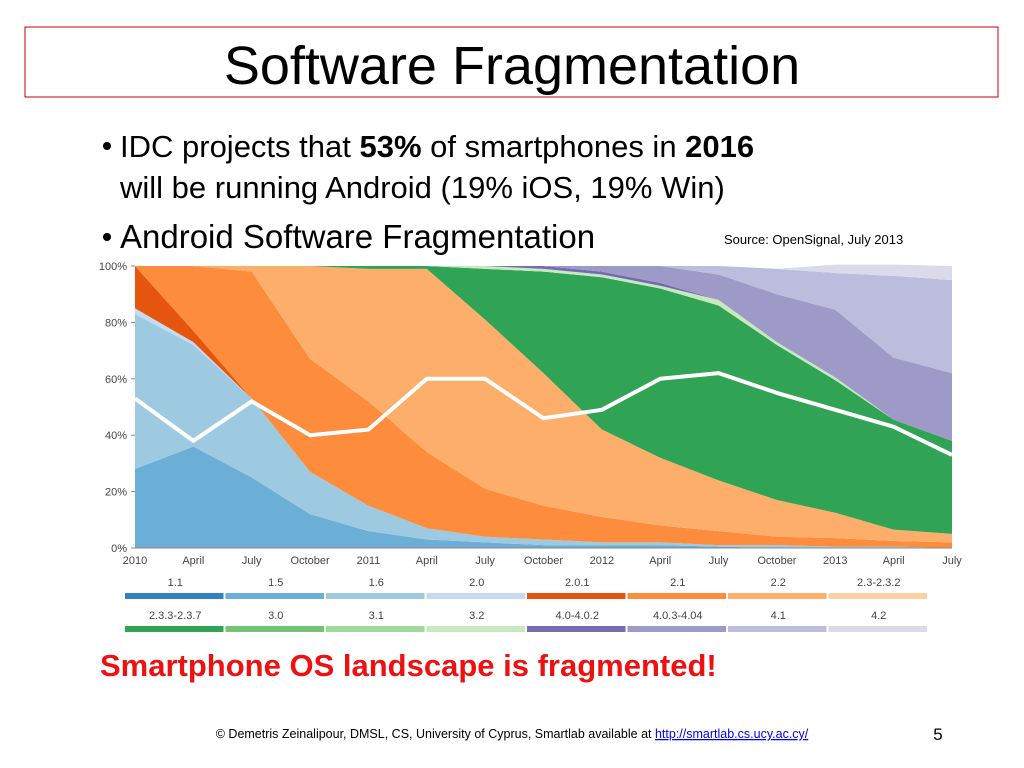 The height and width of the screenshot is (768, 1024). I want to click on legend-label: 2.3-2.3.2, so click(878, 583).